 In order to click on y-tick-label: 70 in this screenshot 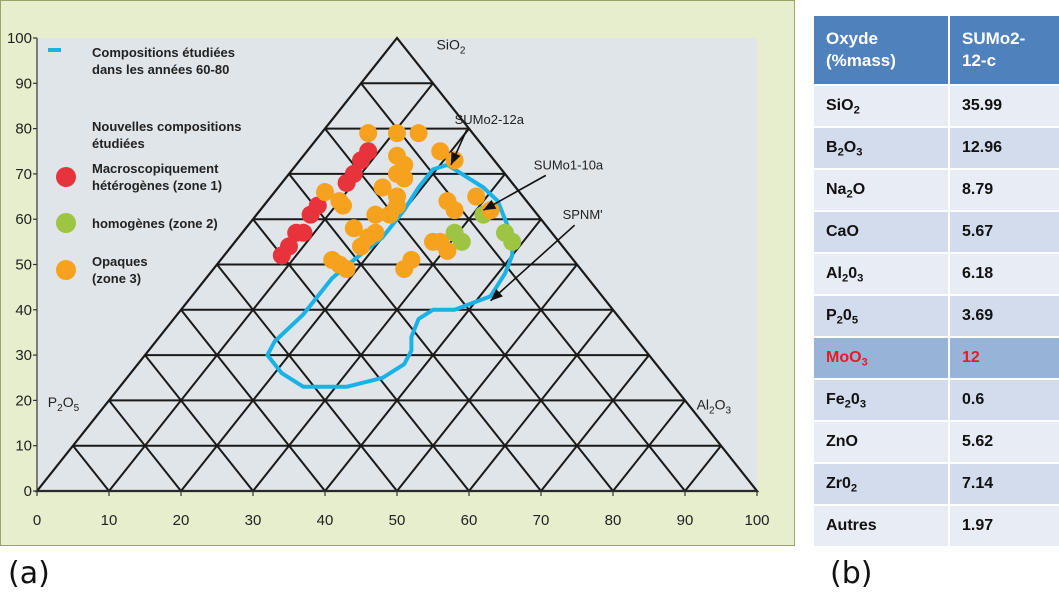, I will do `click(23, 174)`.